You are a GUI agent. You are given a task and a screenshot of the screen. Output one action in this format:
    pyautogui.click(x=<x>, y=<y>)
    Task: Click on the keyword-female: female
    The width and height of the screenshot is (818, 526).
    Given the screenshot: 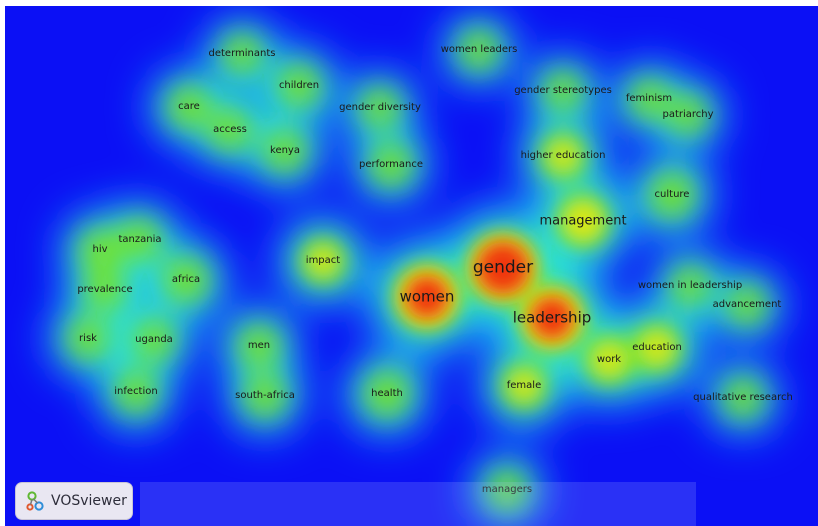 What is the action you would take?
    pyautogui.click(x=524, y=385)
    